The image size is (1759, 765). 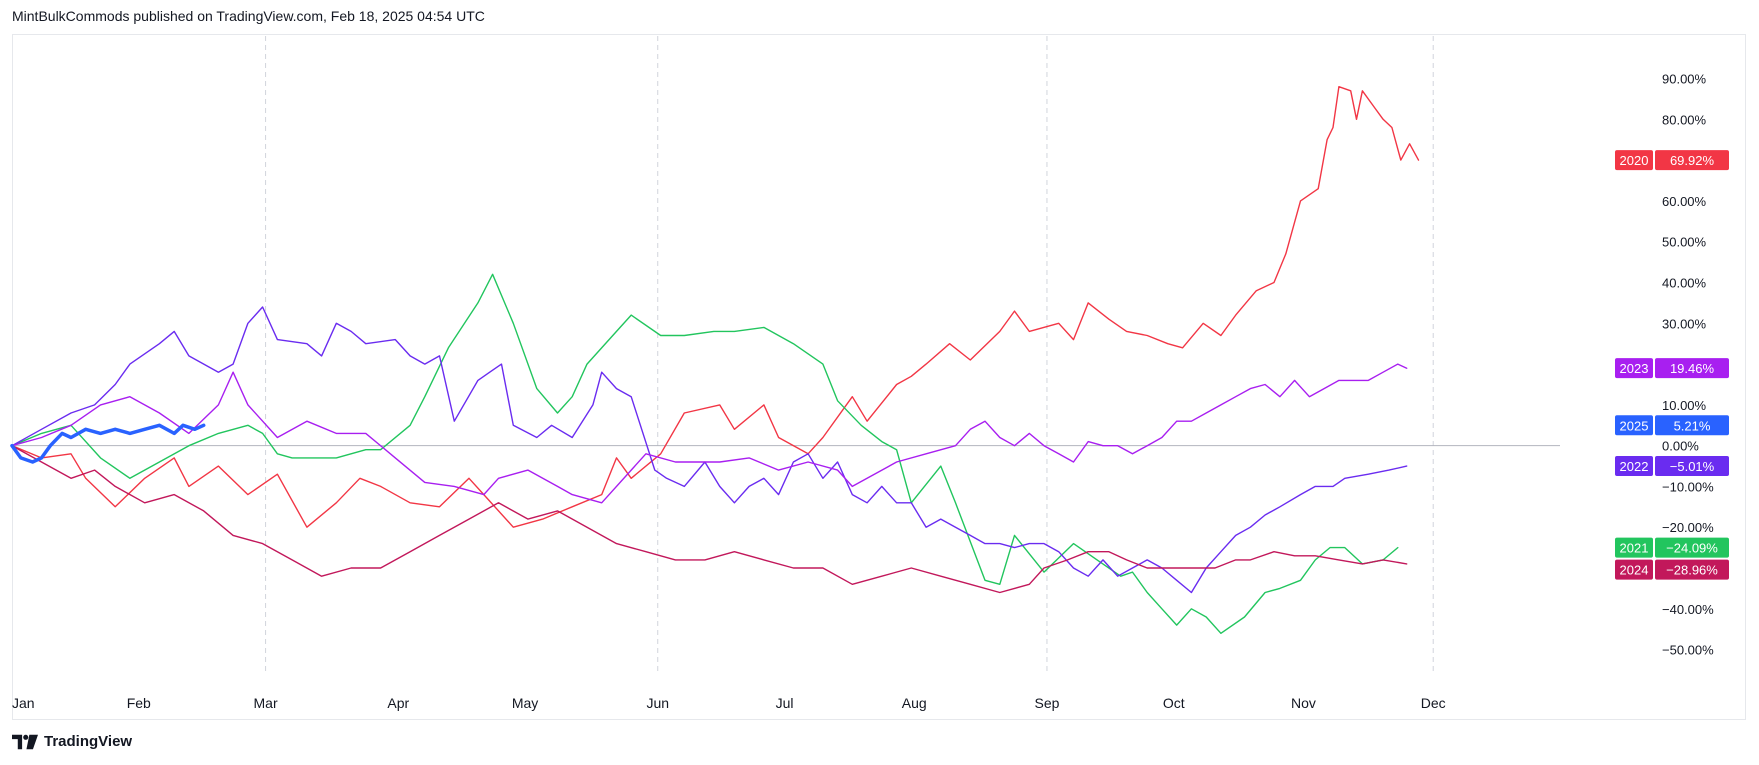 What do you see at coordinates (1174, 703) in the screenshot?
I see `x-tick-label-oct: Oct` at bounding box center [1174, 703].